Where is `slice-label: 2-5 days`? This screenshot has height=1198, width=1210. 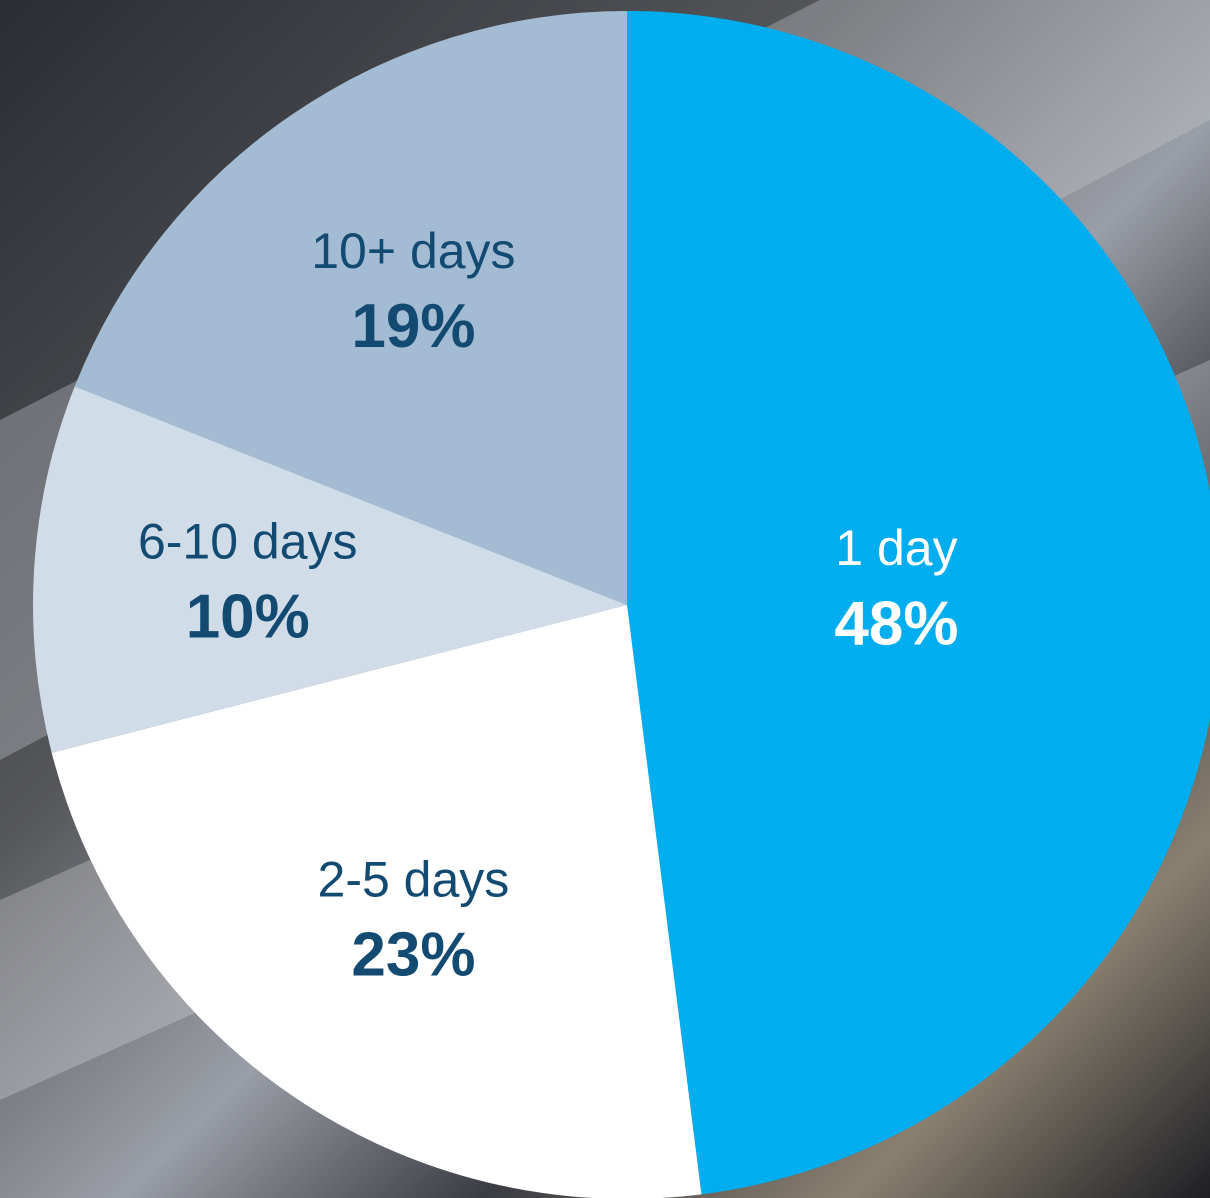 slice-label: 2-5 days is located at coordinates (414, 879).